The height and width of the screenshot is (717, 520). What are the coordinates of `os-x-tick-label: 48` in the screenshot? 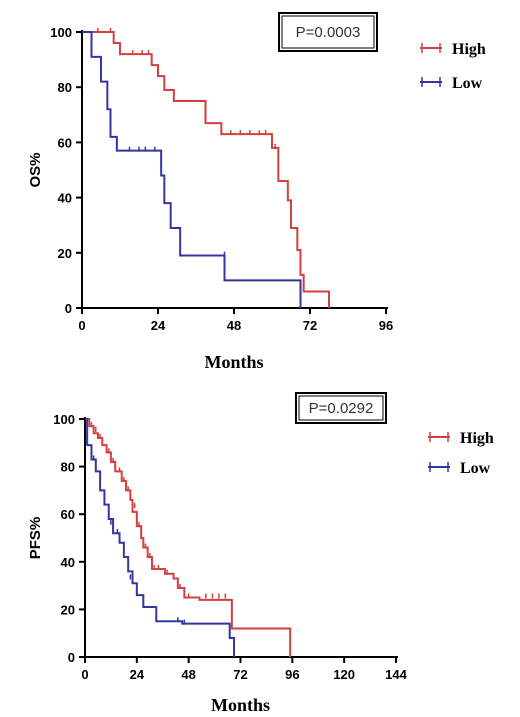 It's located at (234, 325).